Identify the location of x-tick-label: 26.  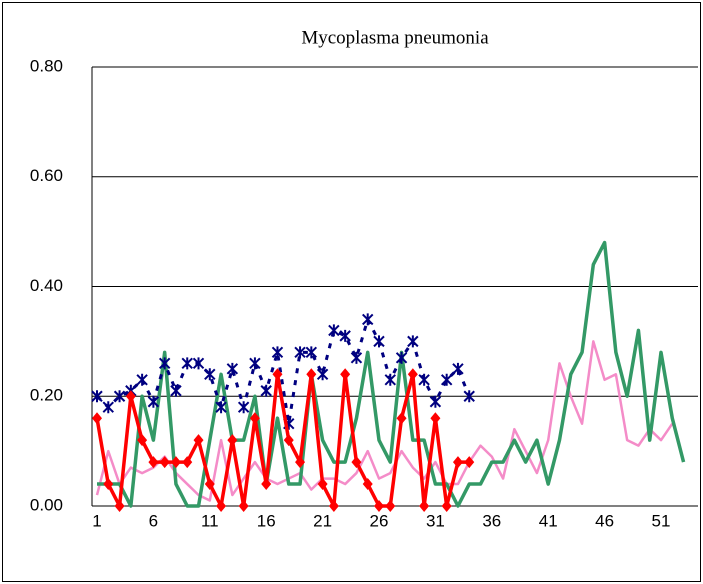
(379, 520).